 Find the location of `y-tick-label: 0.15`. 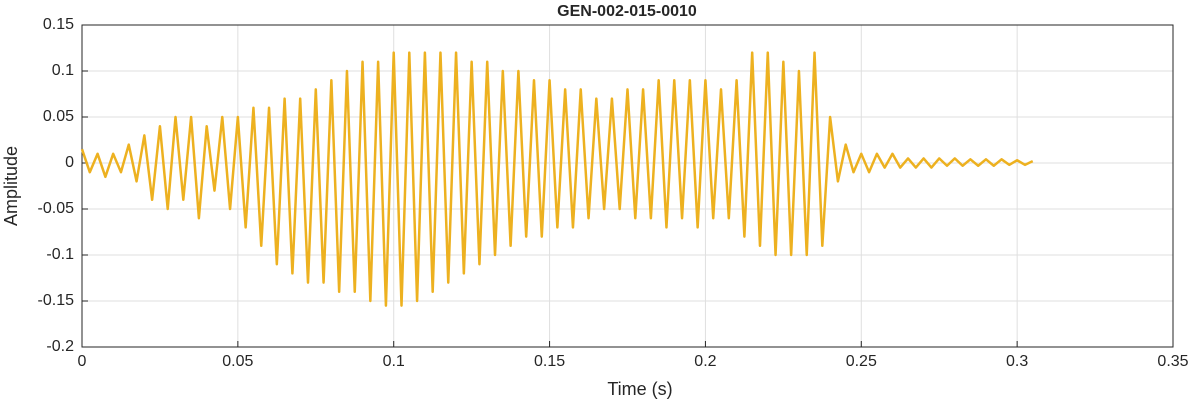

y-tick-label: 0.15 is located at coordinates (58, 24).